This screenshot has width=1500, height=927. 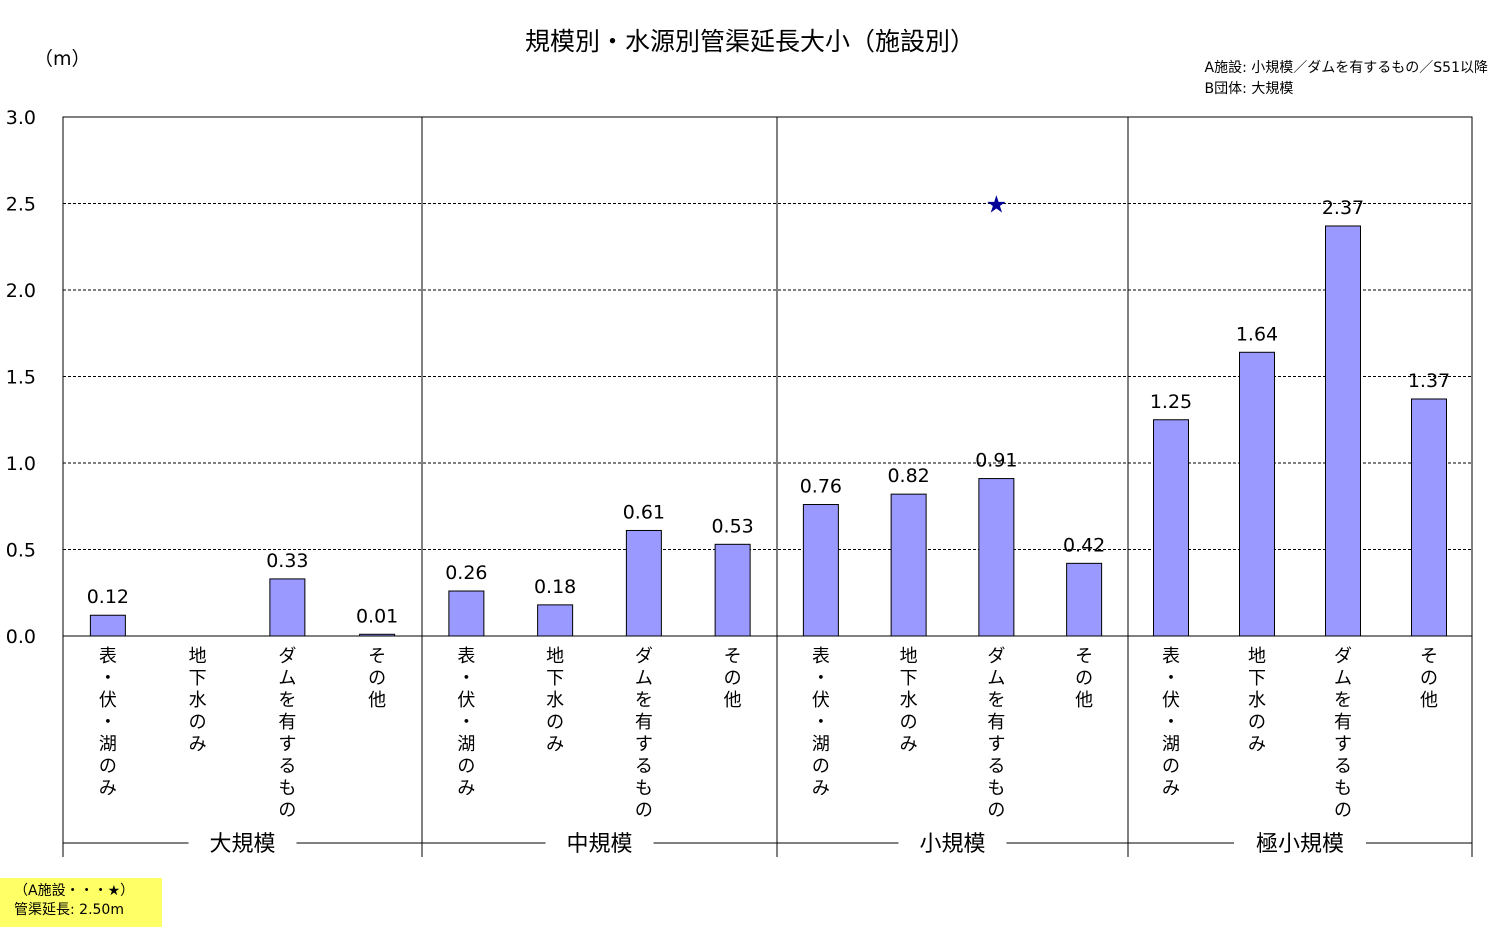 I want to click on bar-value-label: 0.53, so click(x=732, y=526).